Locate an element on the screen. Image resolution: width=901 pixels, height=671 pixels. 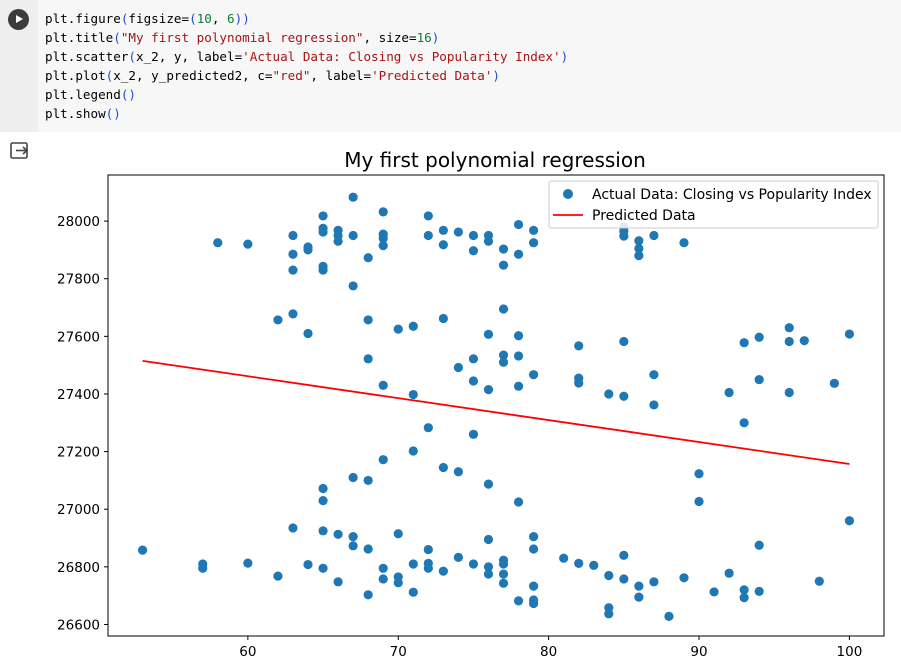
code-token: x_2, y_predicted2, c= is located at coordinates (193, 75).